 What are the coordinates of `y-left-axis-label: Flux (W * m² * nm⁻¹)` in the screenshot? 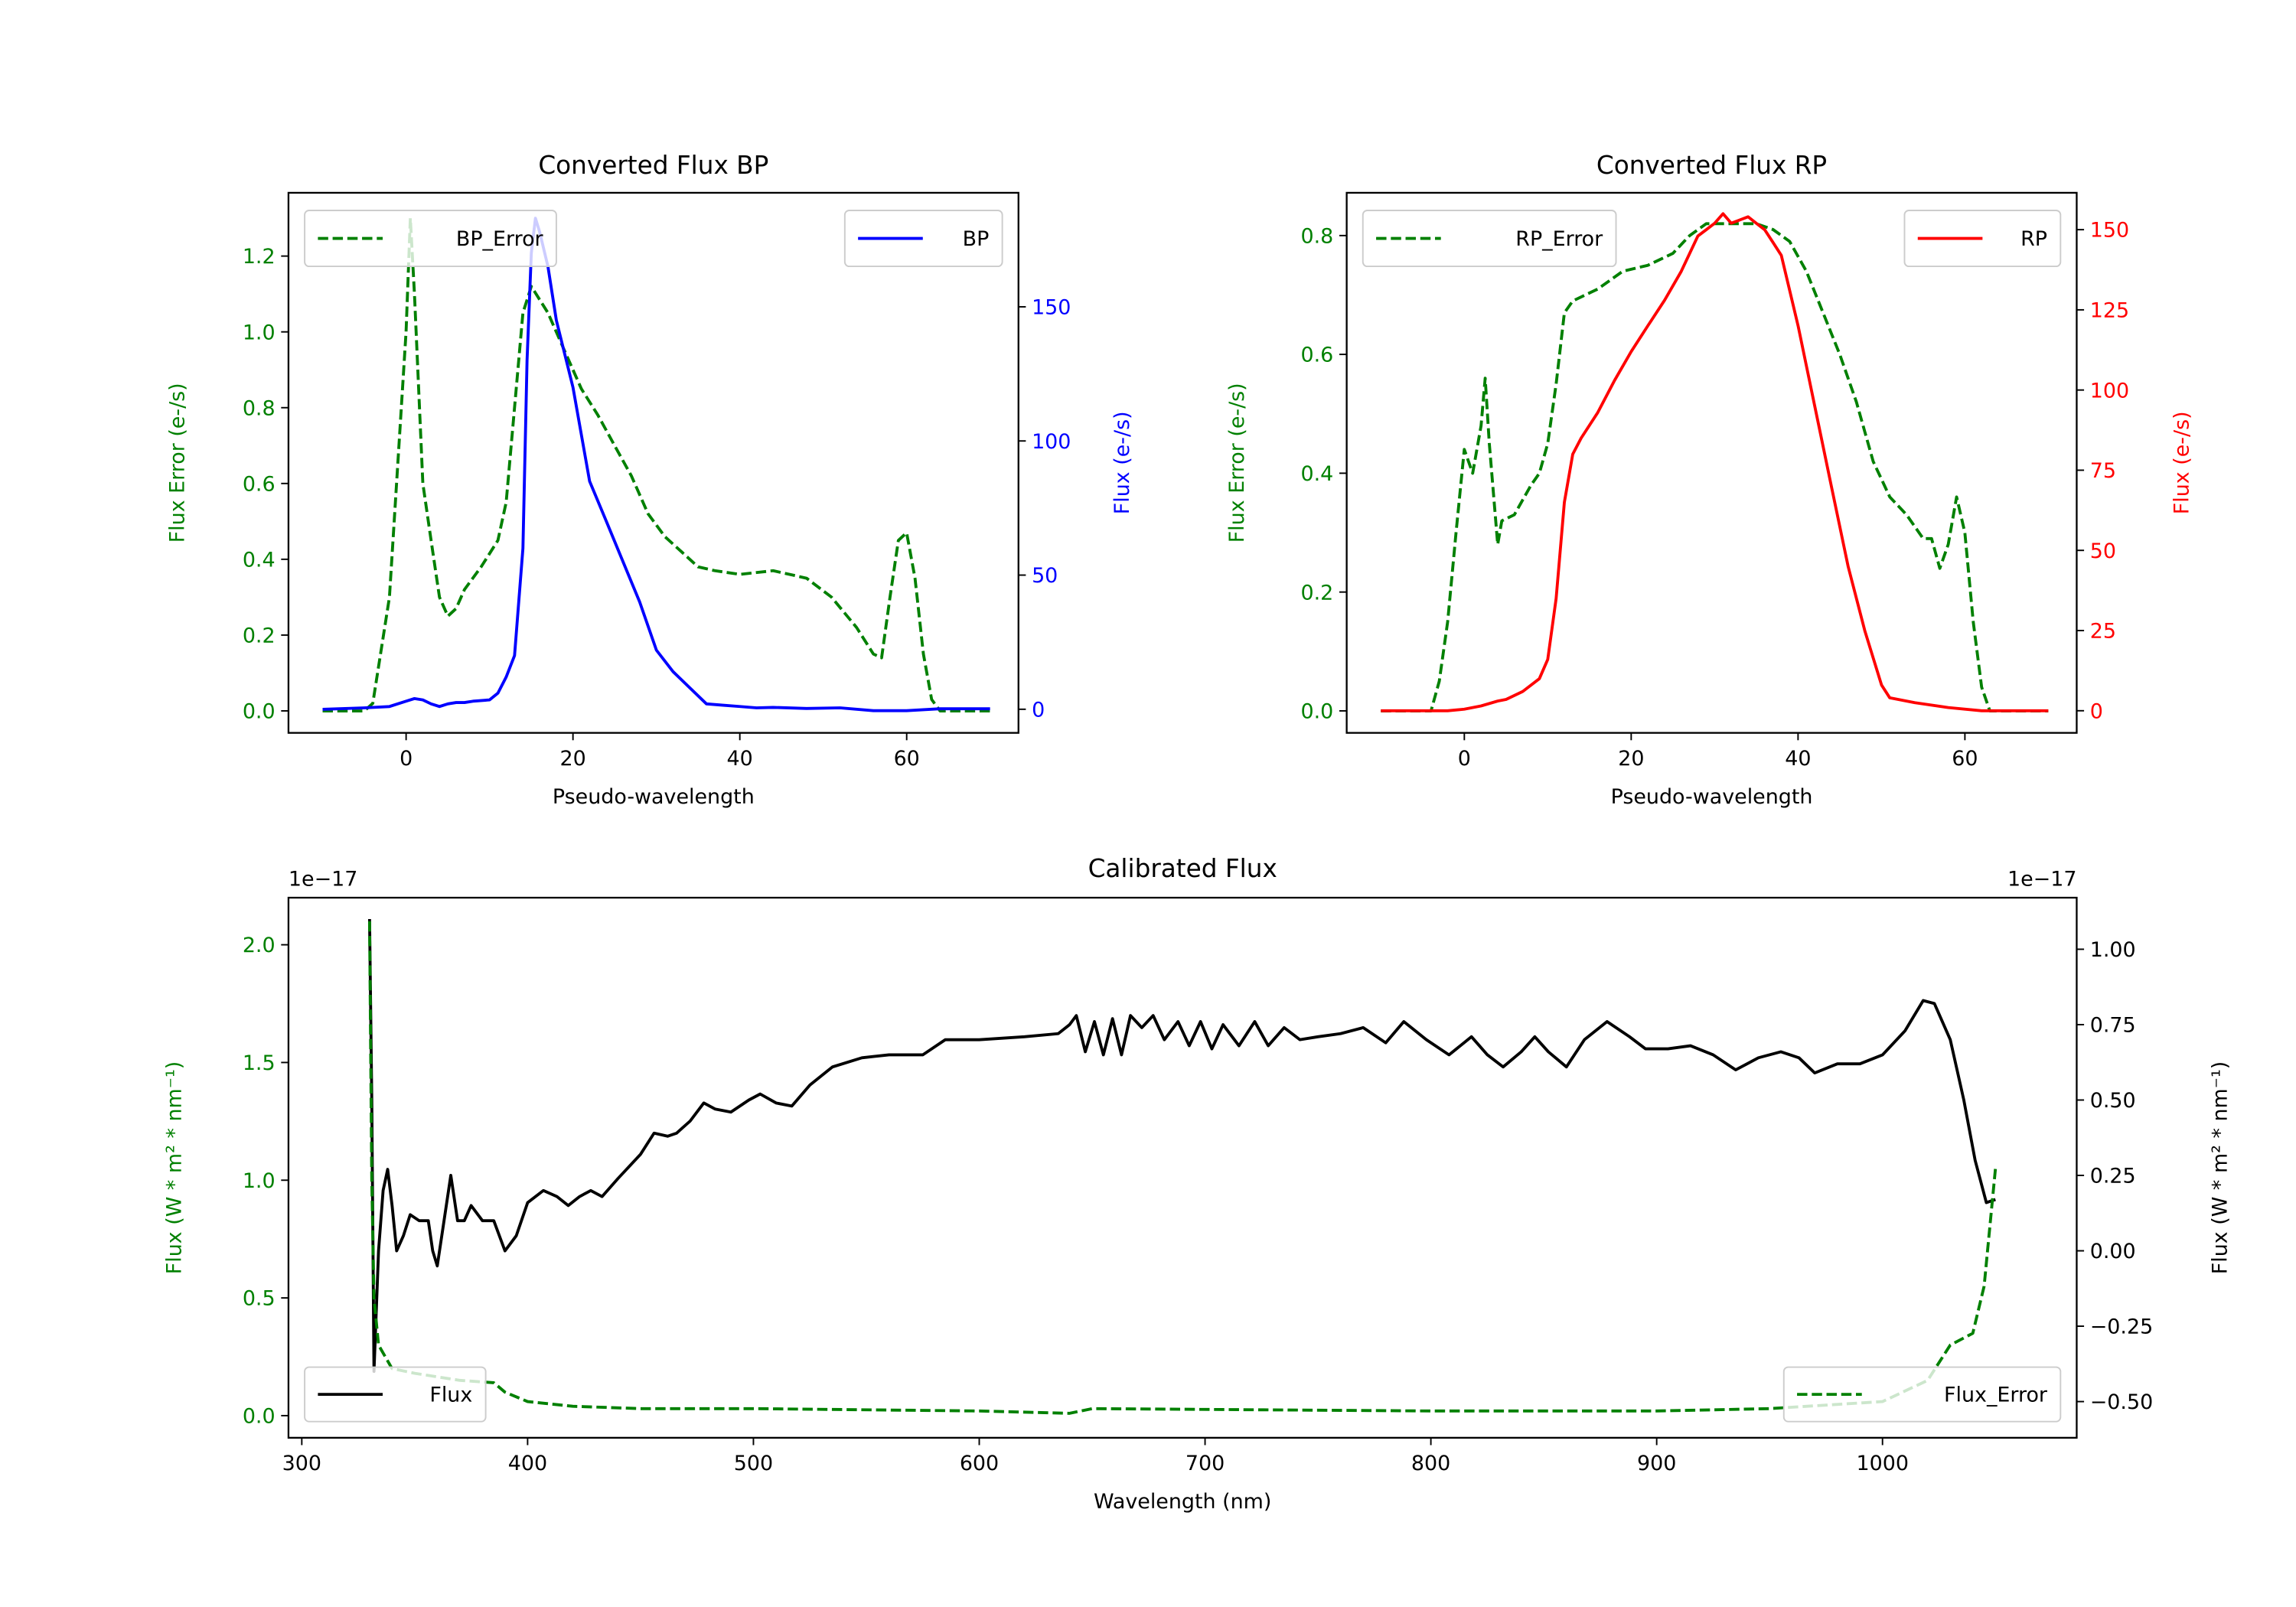 It's located at (175, 1167).